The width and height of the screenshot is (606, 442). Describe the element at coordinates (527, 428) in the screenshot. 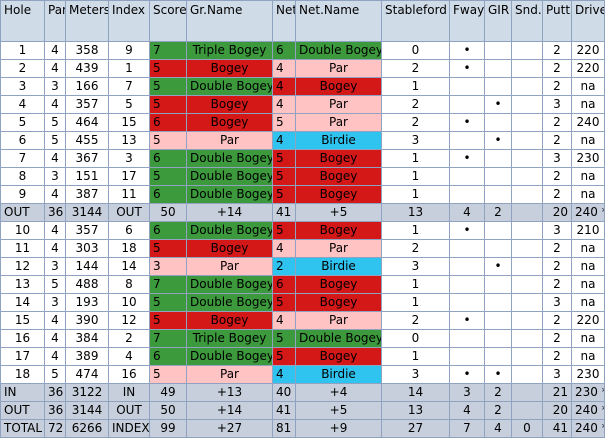

I see `sand-save-cell: 0` at that location.